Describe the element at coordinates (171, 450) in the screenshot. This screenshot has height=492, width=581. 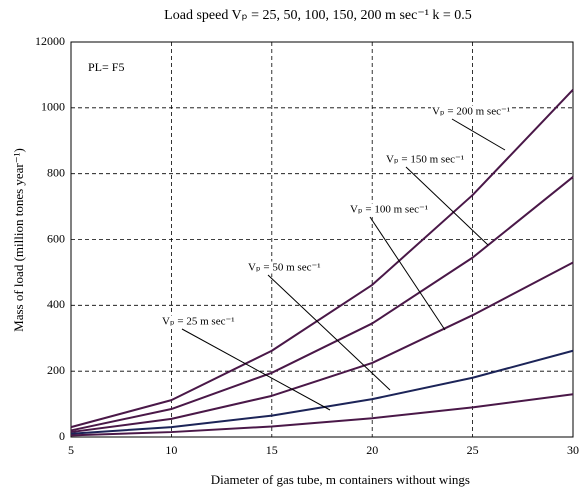
I see `x-tick-label: 10` at that location.